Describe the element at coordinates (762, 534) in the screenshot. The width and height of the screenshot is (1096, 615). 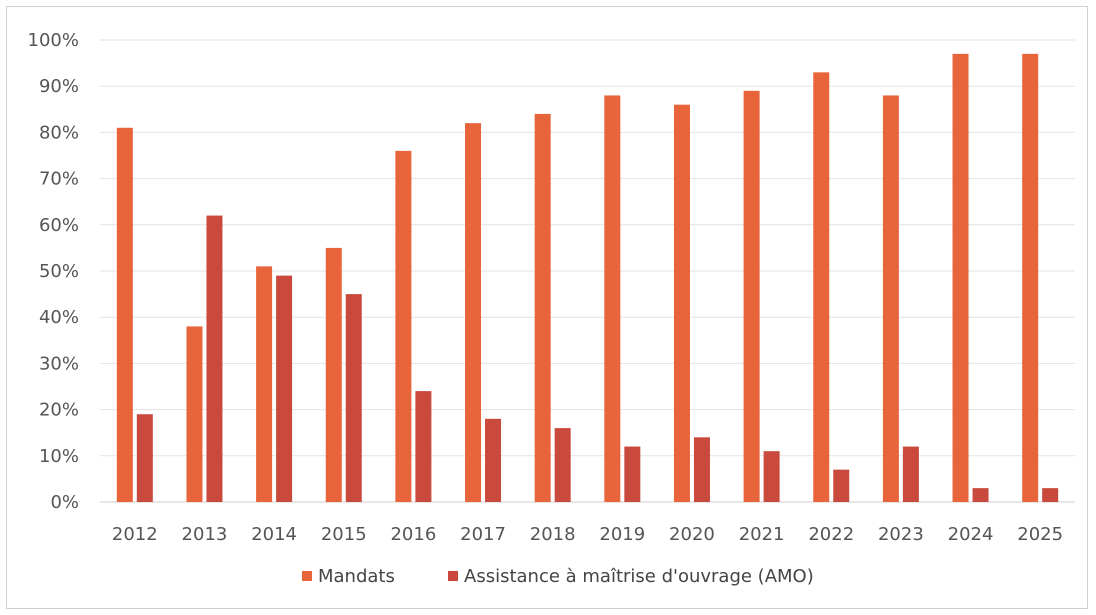
I see `x-tick-label: 2021` at that location.